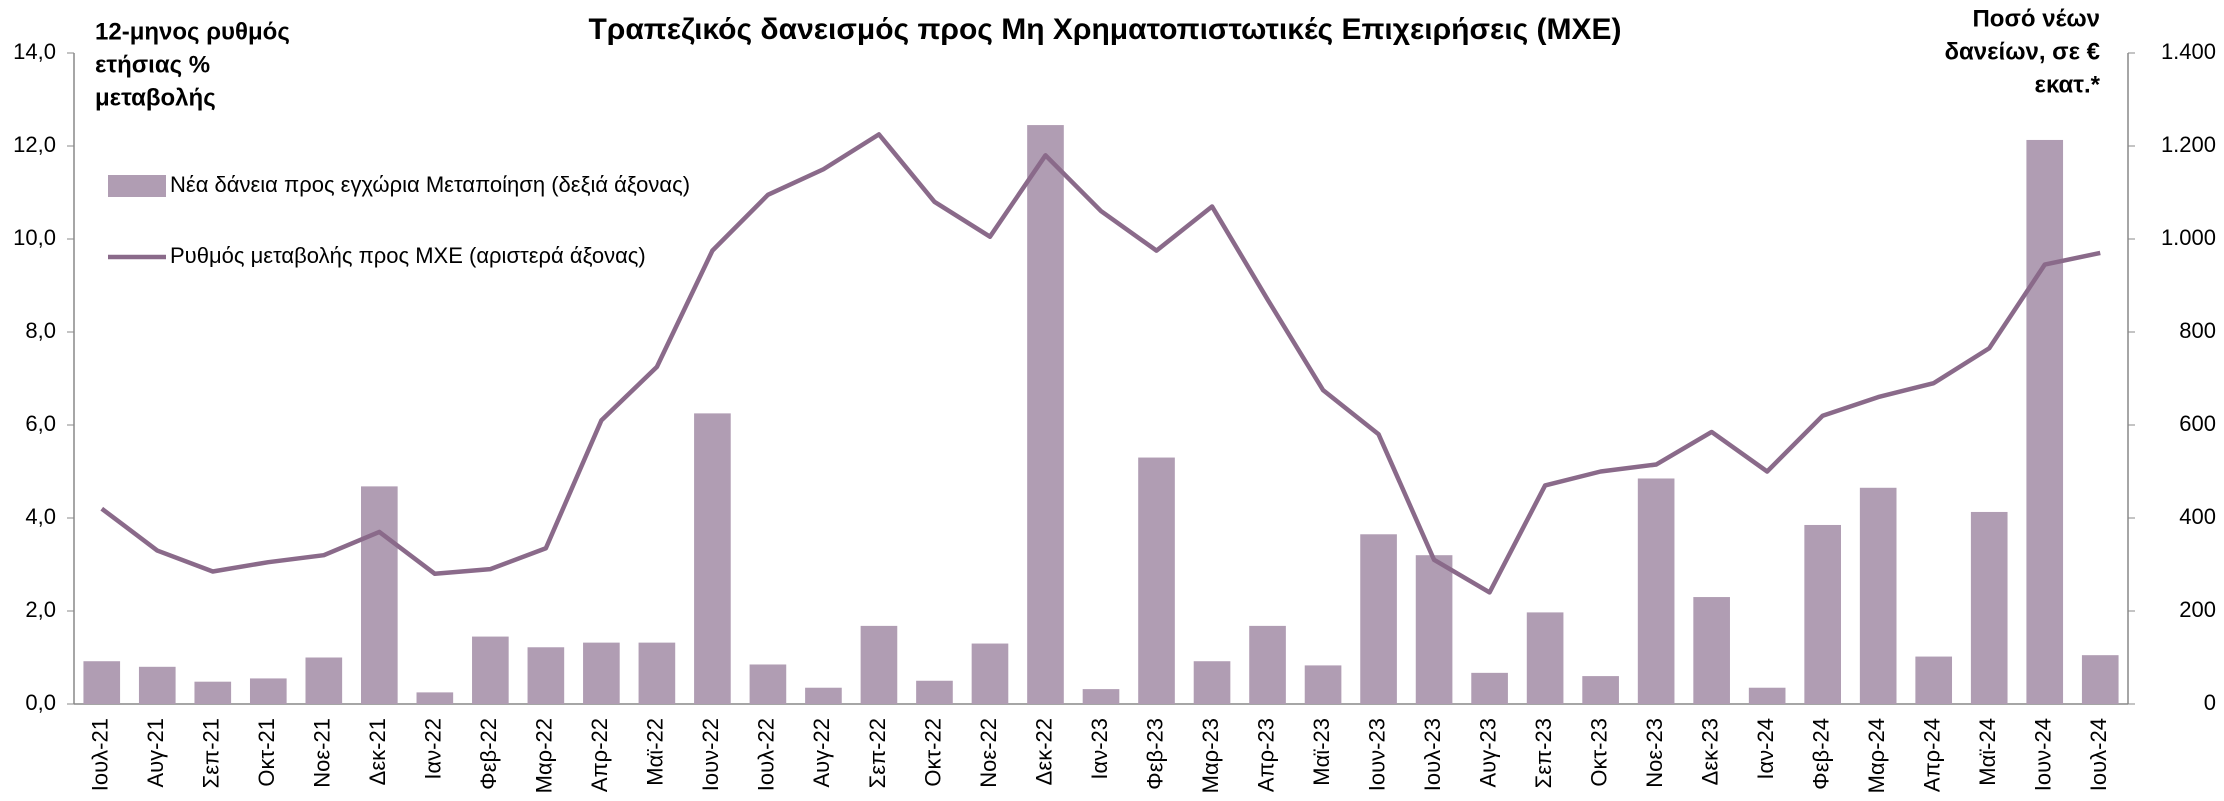  Describe the element at coordinates (544, 755) in the screenshot. I see `x-tick-label: Μαρ-22` at that location.